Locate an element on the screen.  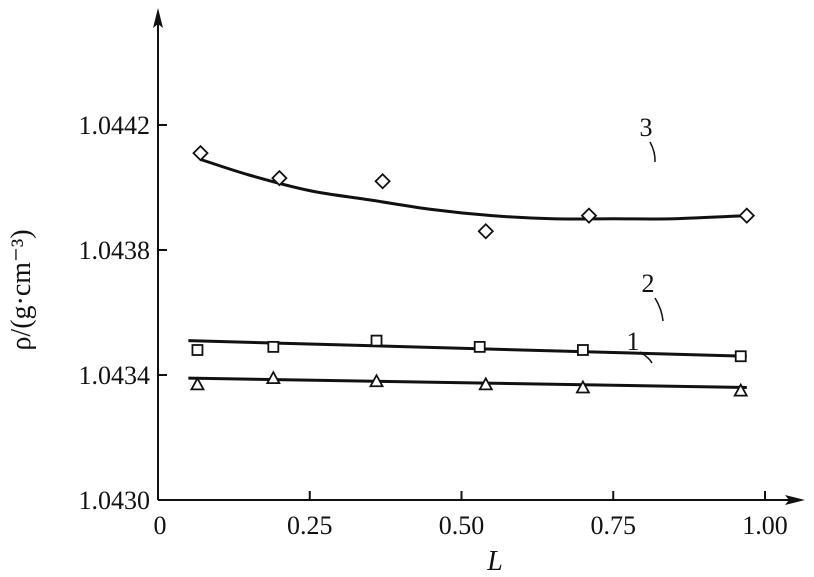
series-label-3: 3 is located at coordinates (646, 127).